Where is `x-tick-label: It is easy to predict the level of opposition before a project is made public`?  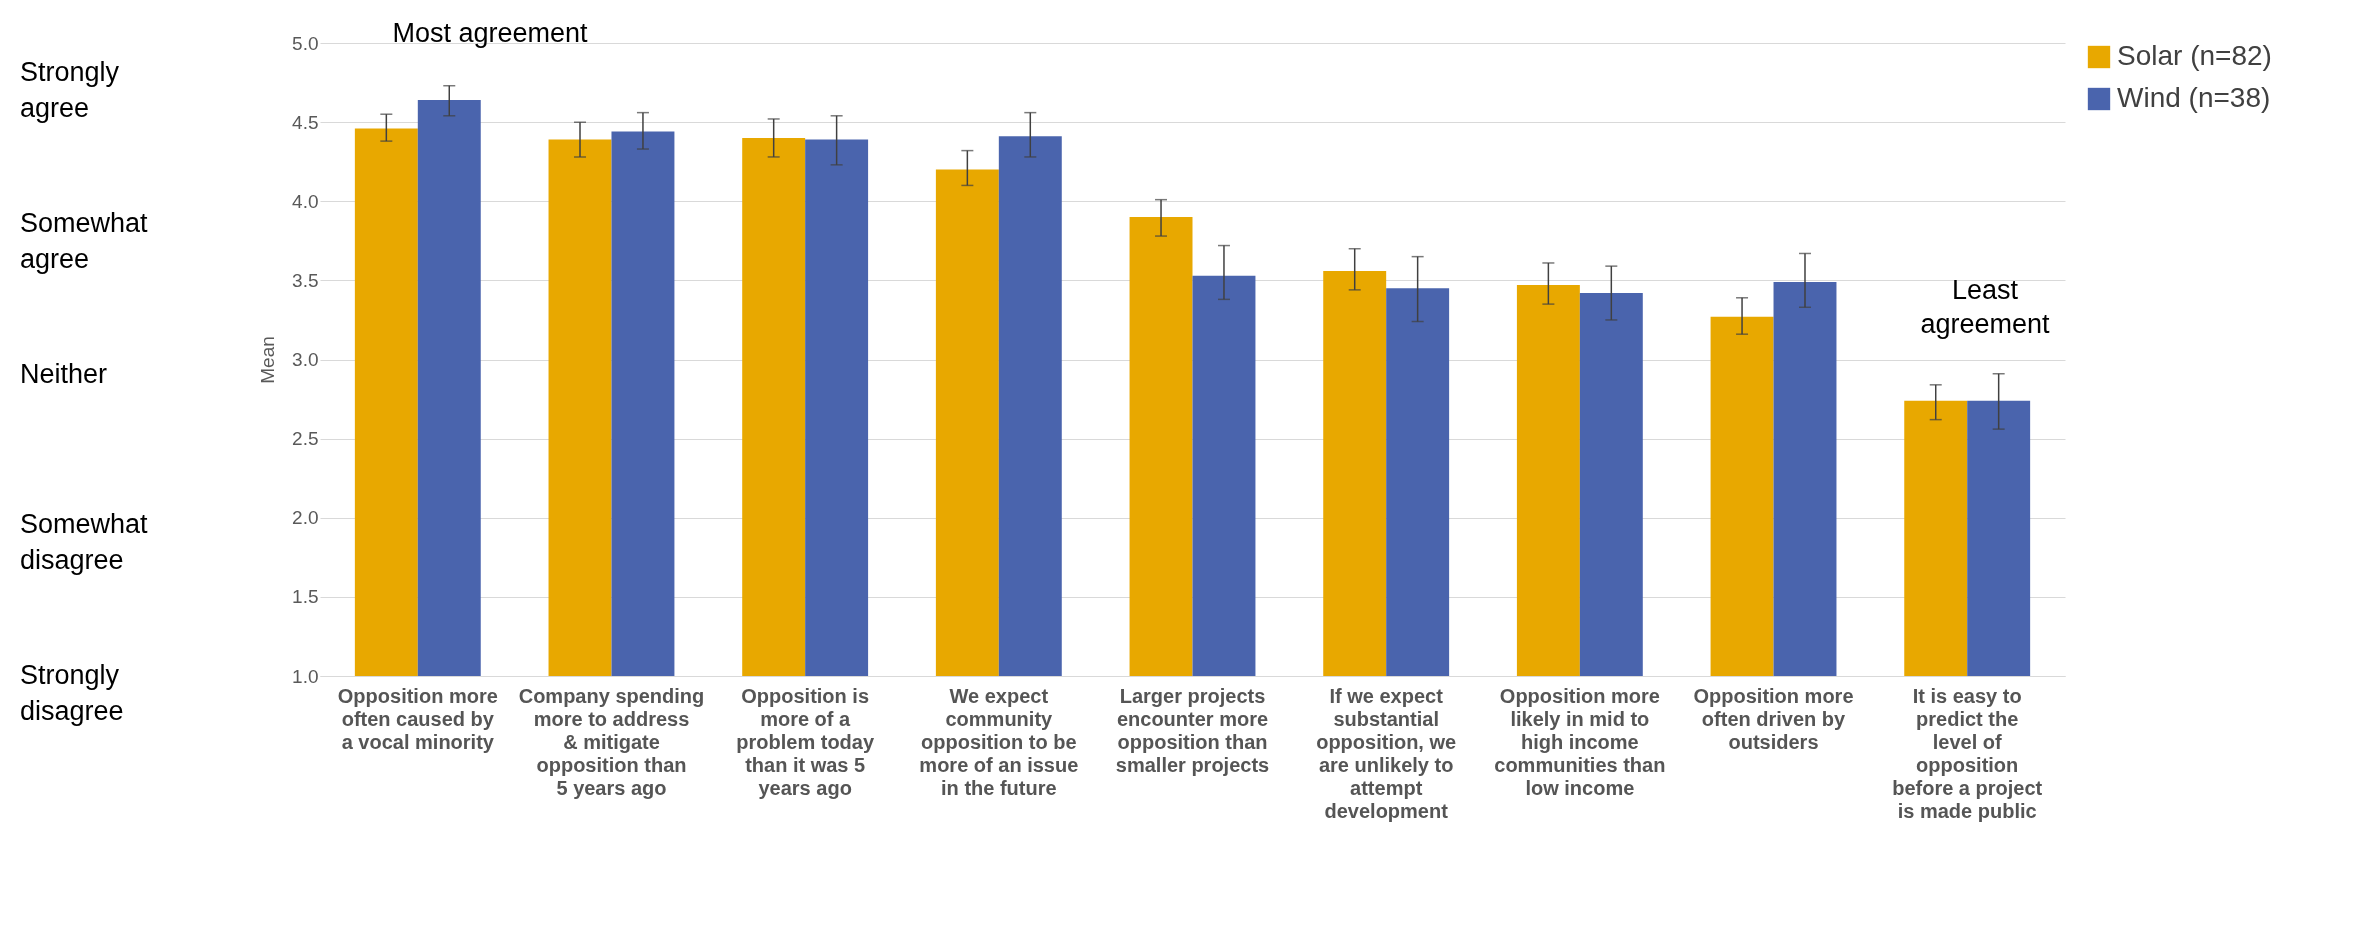
x-tick-label: It is easy to predict the level of opposition before a project is made public is located at coordinates (1967, 753).